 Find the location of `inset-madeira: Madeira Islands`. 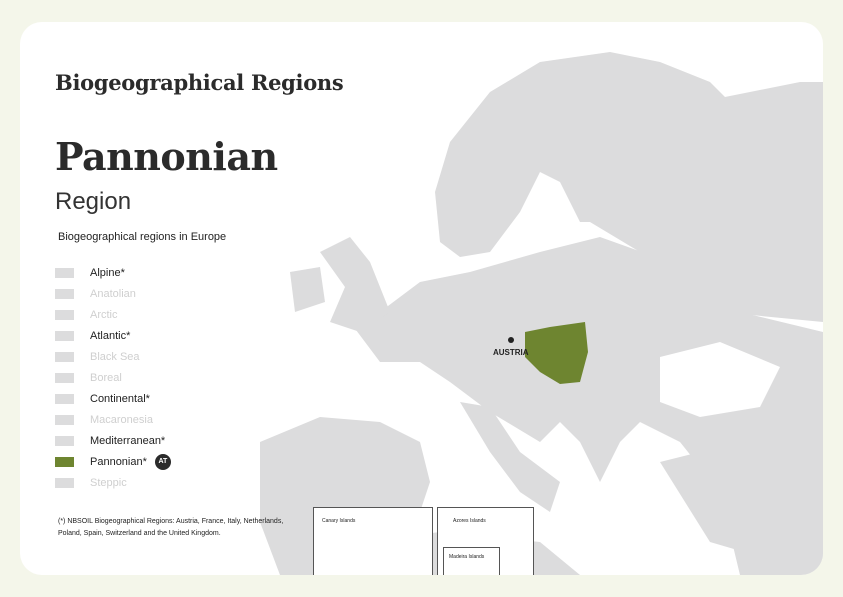

inset-madeira: Madeira Islands is located at coordinates (471, 561).